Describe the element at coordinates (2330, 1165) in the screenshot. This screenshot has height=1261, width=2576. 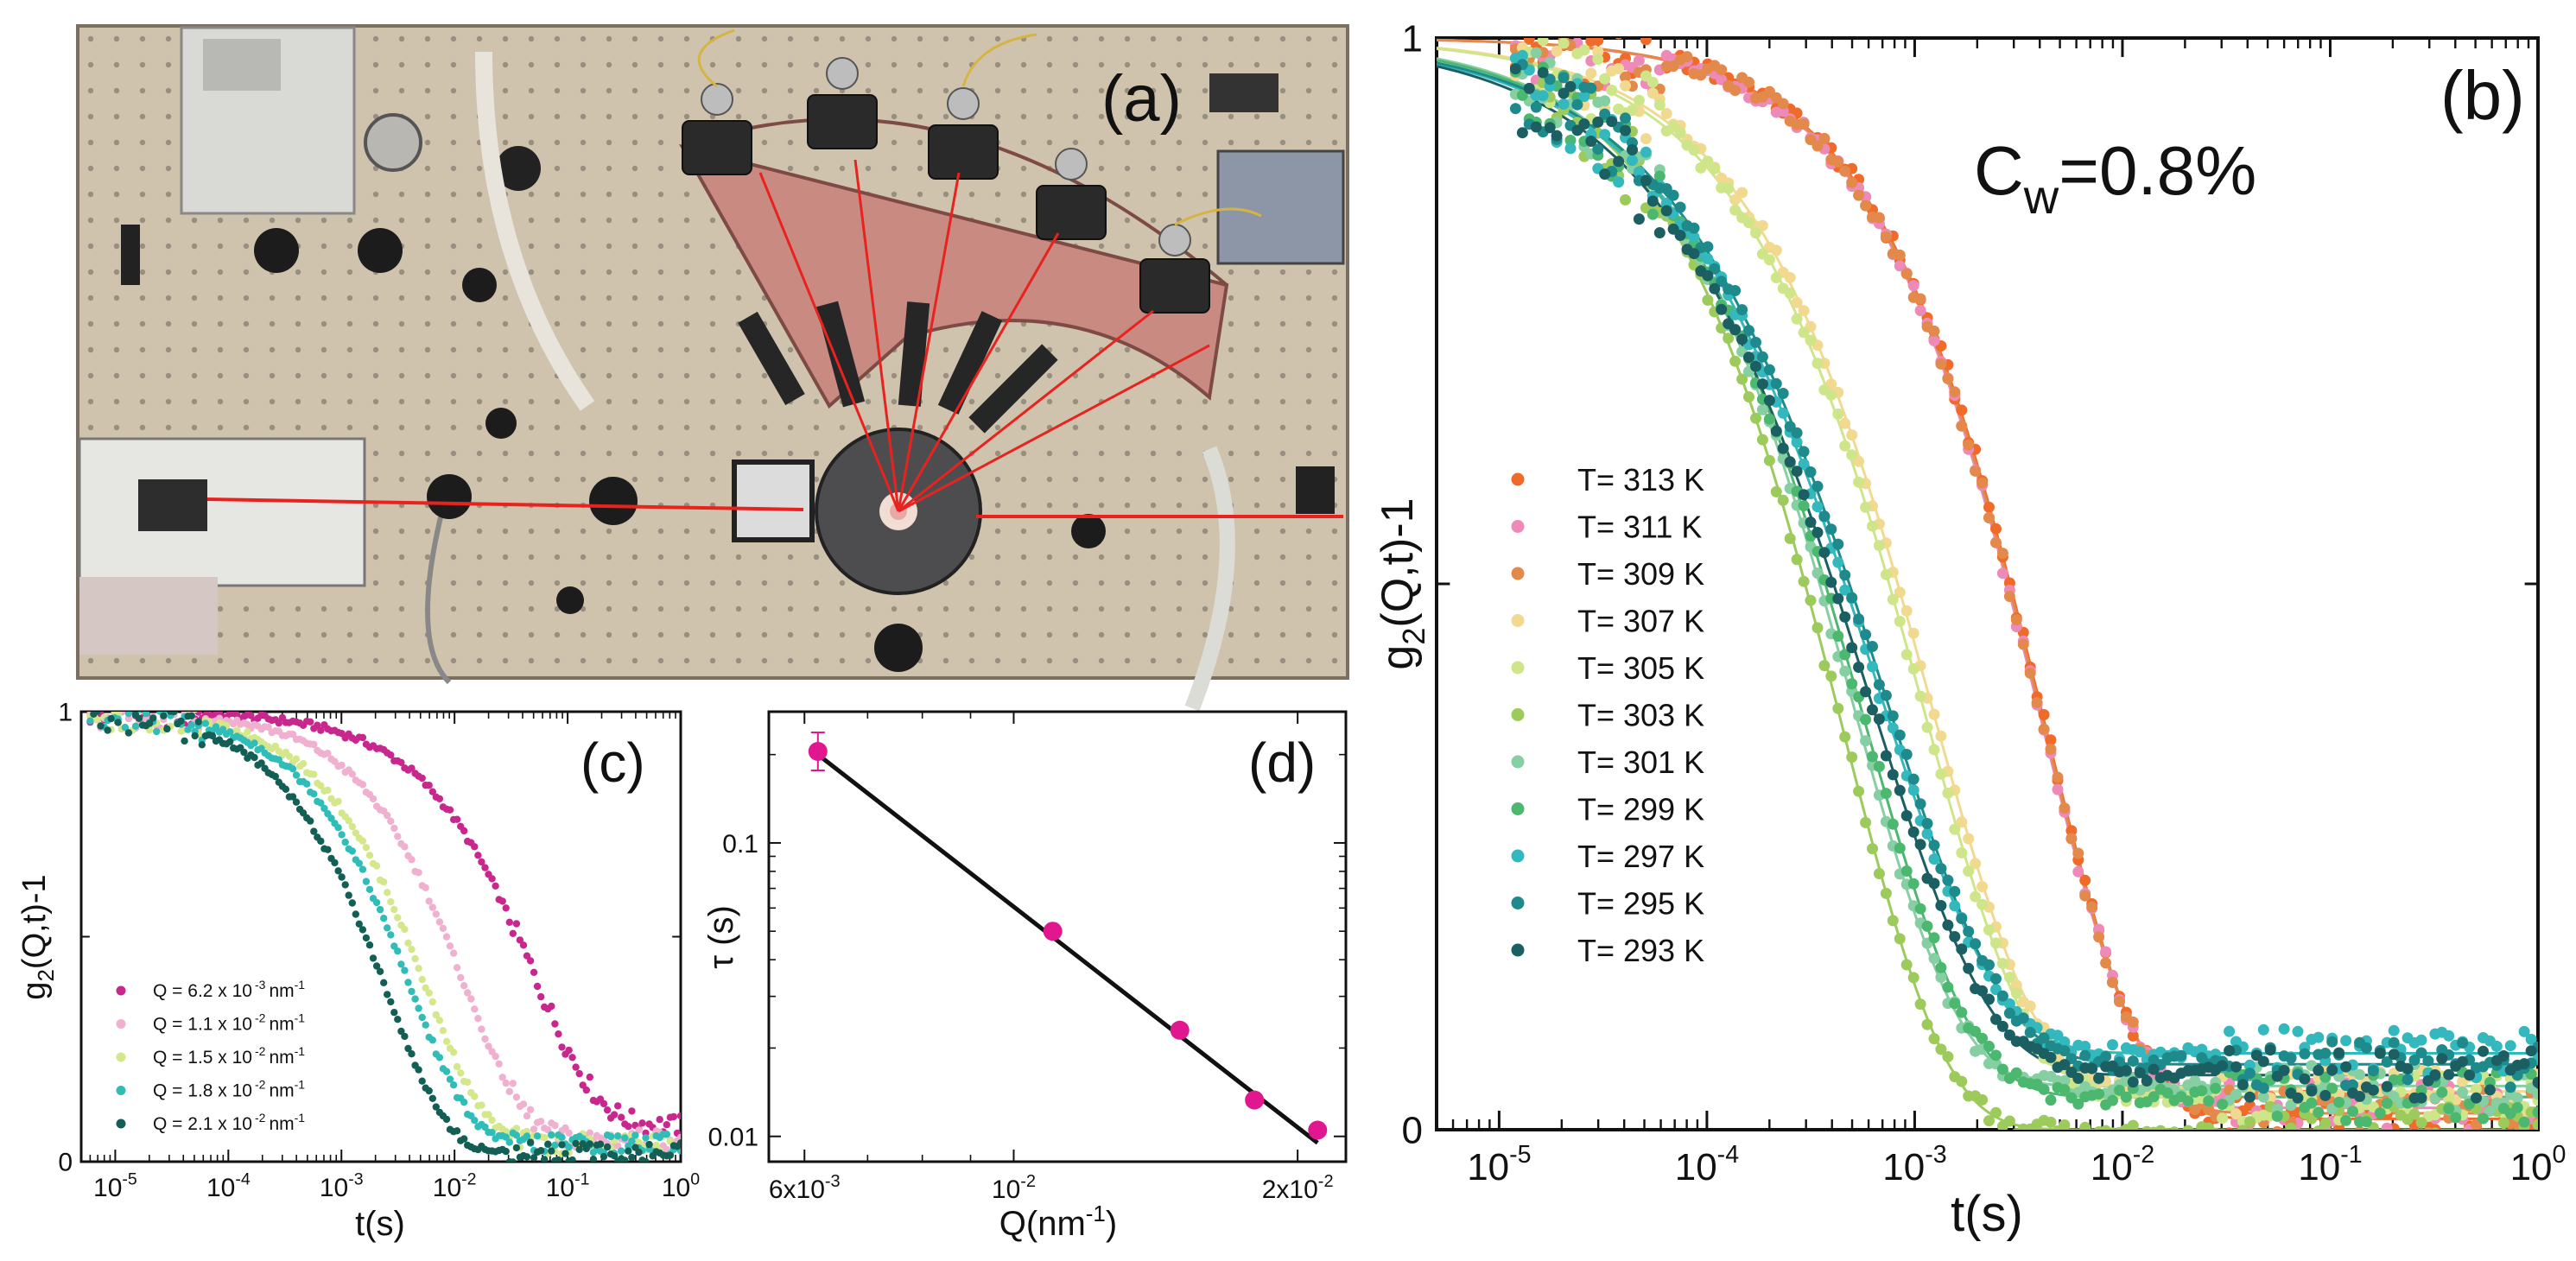
I see `x-tick-label: 10⁻¹` at that location.